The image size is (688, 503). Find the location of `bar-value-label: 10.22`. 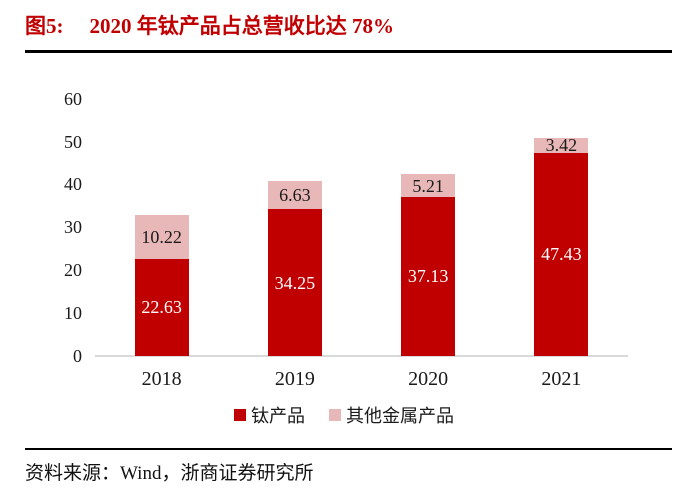

bar-value-label: 10.22 is located at coordinates (161, 236).